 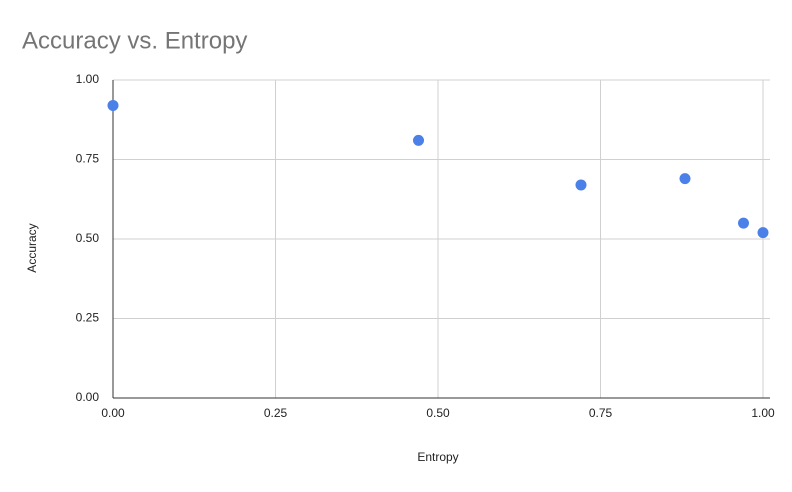 I want to click on y-tick-label: 0.75, so click(x=88, y=159).